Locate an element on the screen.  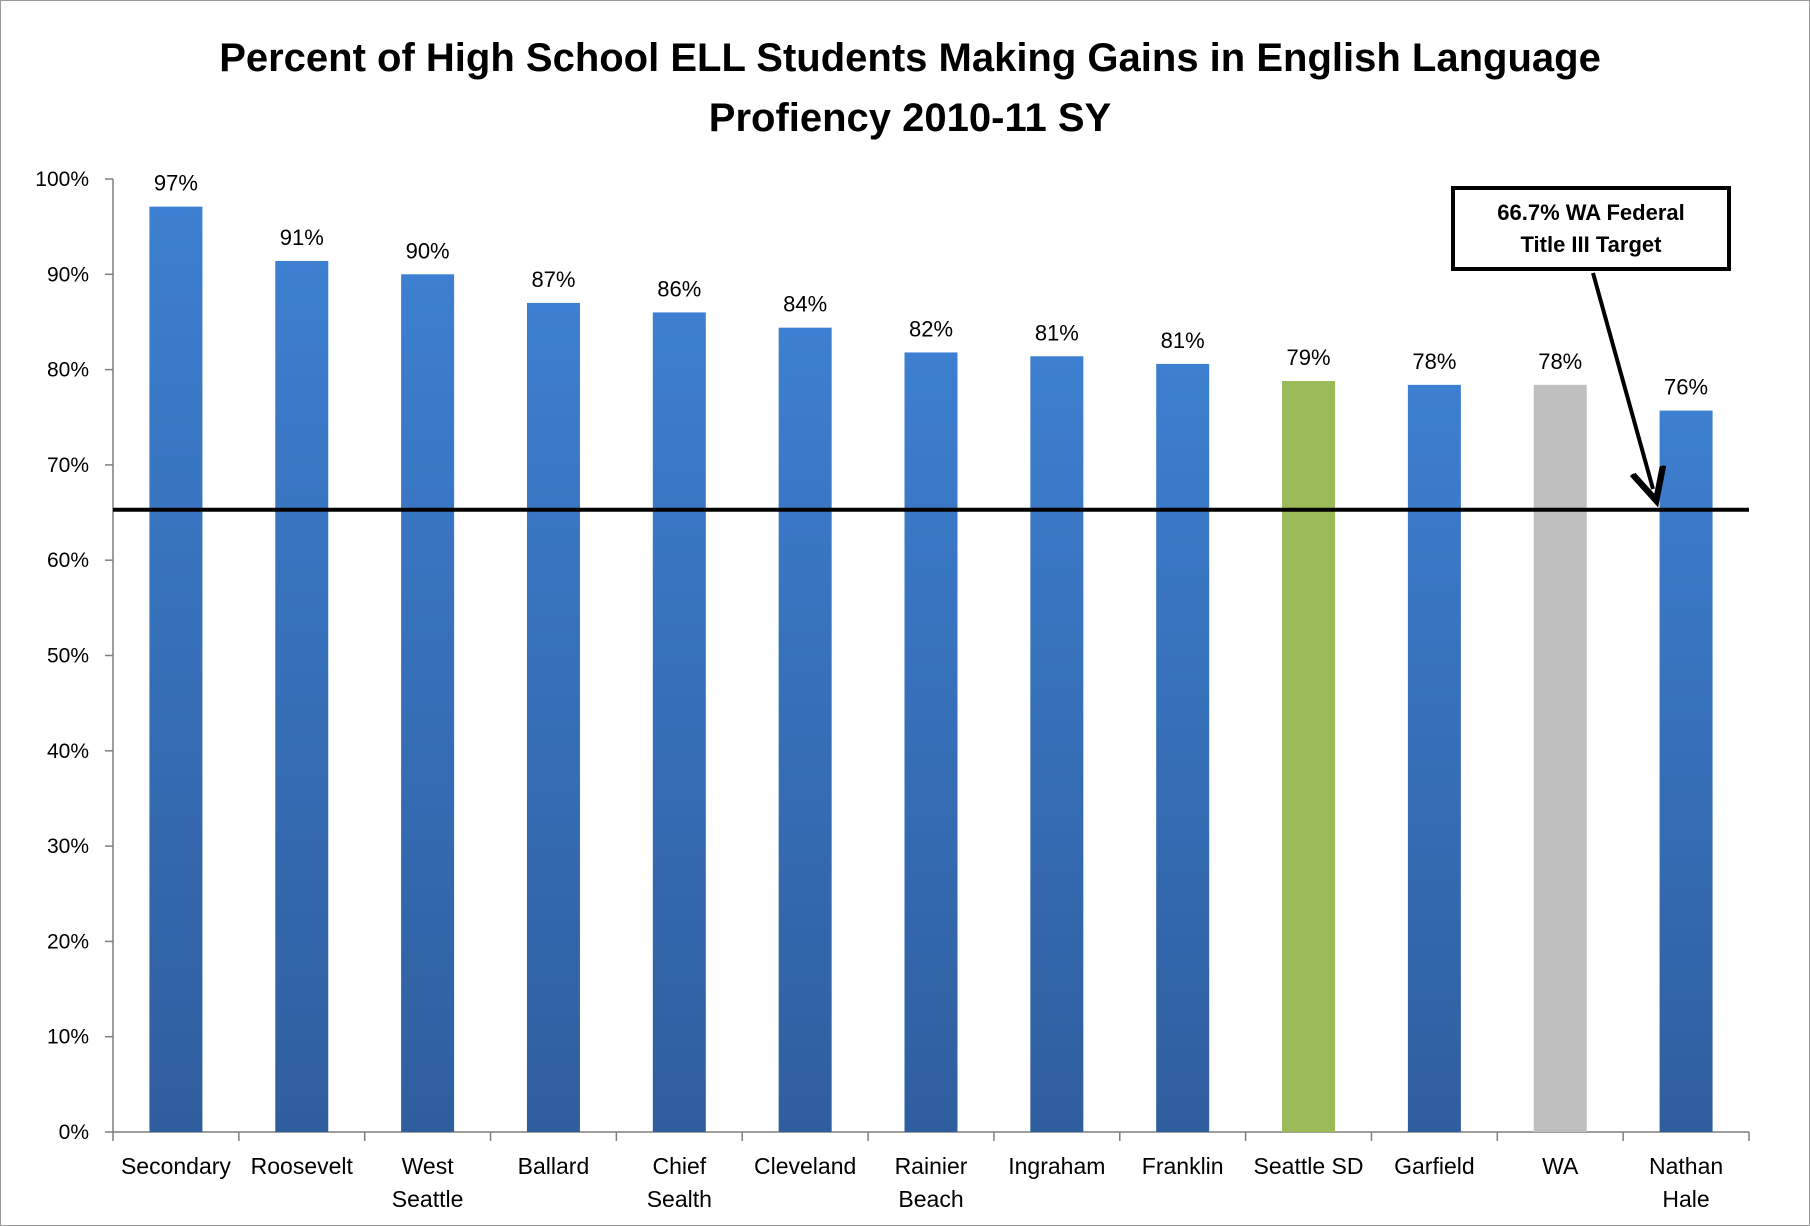
bar-data-label: 91% is located at coordinates (302, 237).